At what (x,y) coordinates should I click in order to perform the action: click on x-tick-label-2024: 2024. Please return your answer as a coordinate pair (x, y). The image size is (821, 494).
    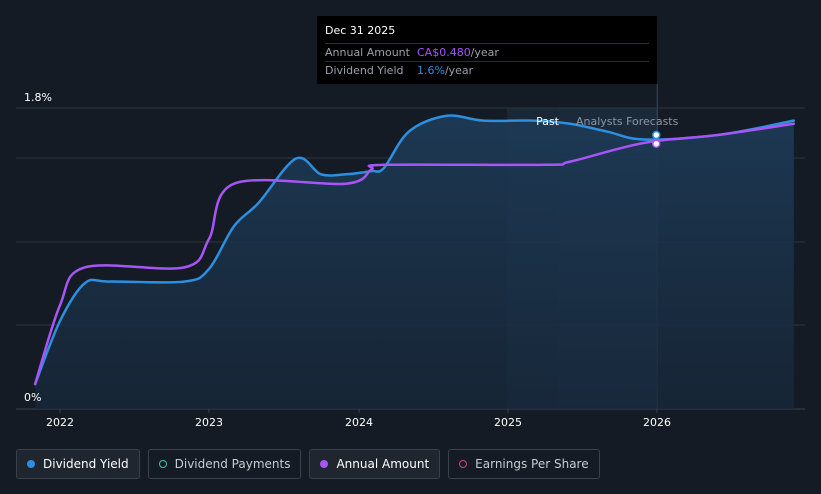
    Looking at the image, I should click on (359, 422).